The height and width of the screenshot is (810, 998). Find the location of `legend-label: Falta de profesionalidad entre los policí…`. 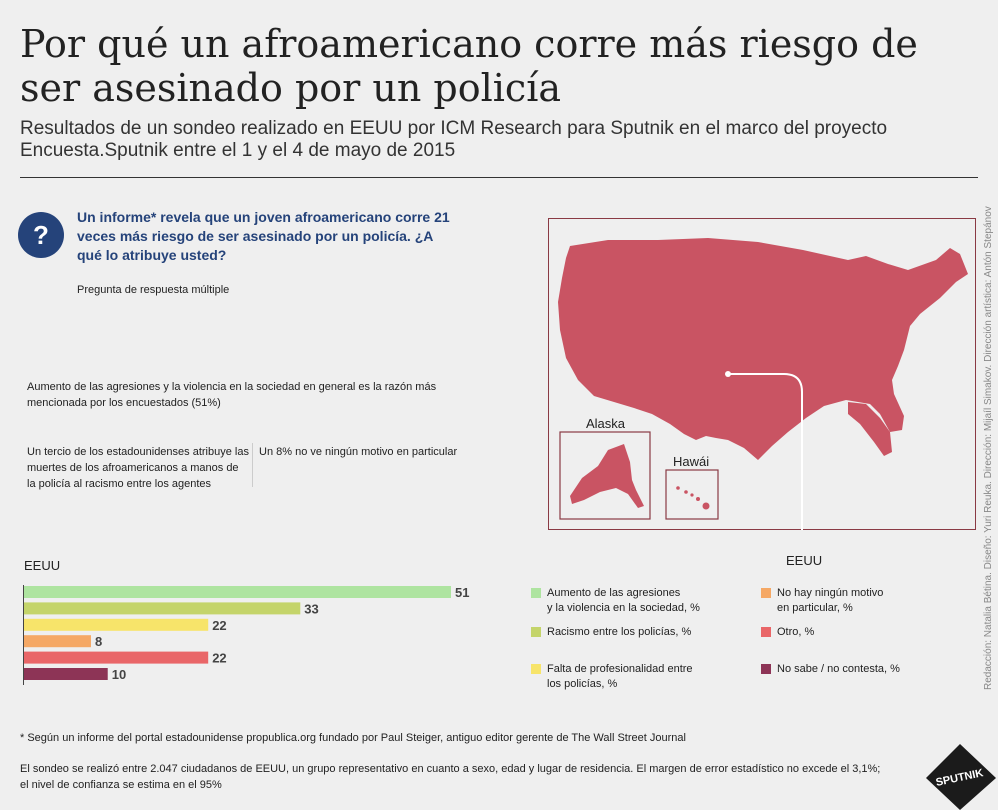

legend-label: Falta de profesionalidad entre los policí… is located at coordinates (620, 676).